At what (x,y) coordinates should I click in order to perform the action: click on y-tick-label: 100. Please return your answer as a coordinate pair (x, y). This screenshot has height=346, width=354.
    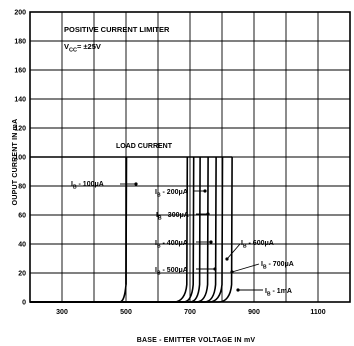
    Looking at the image, I should click on (20, 158).